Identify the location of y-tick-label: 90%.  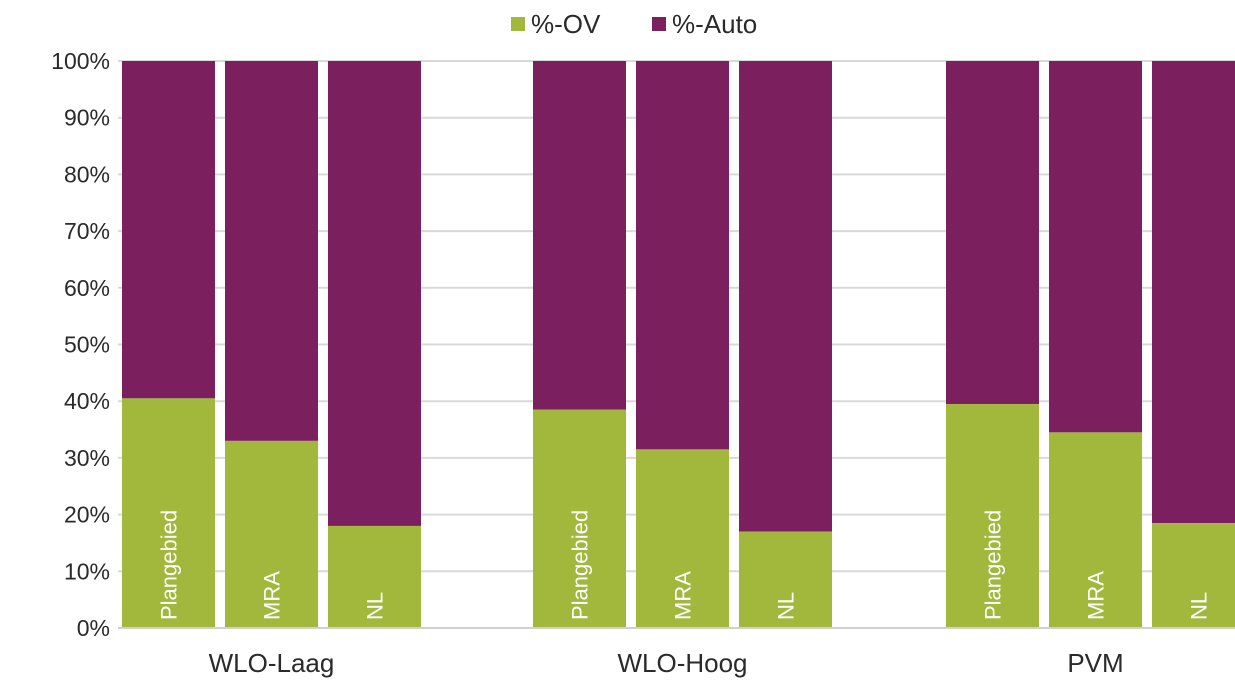
(87, 118).